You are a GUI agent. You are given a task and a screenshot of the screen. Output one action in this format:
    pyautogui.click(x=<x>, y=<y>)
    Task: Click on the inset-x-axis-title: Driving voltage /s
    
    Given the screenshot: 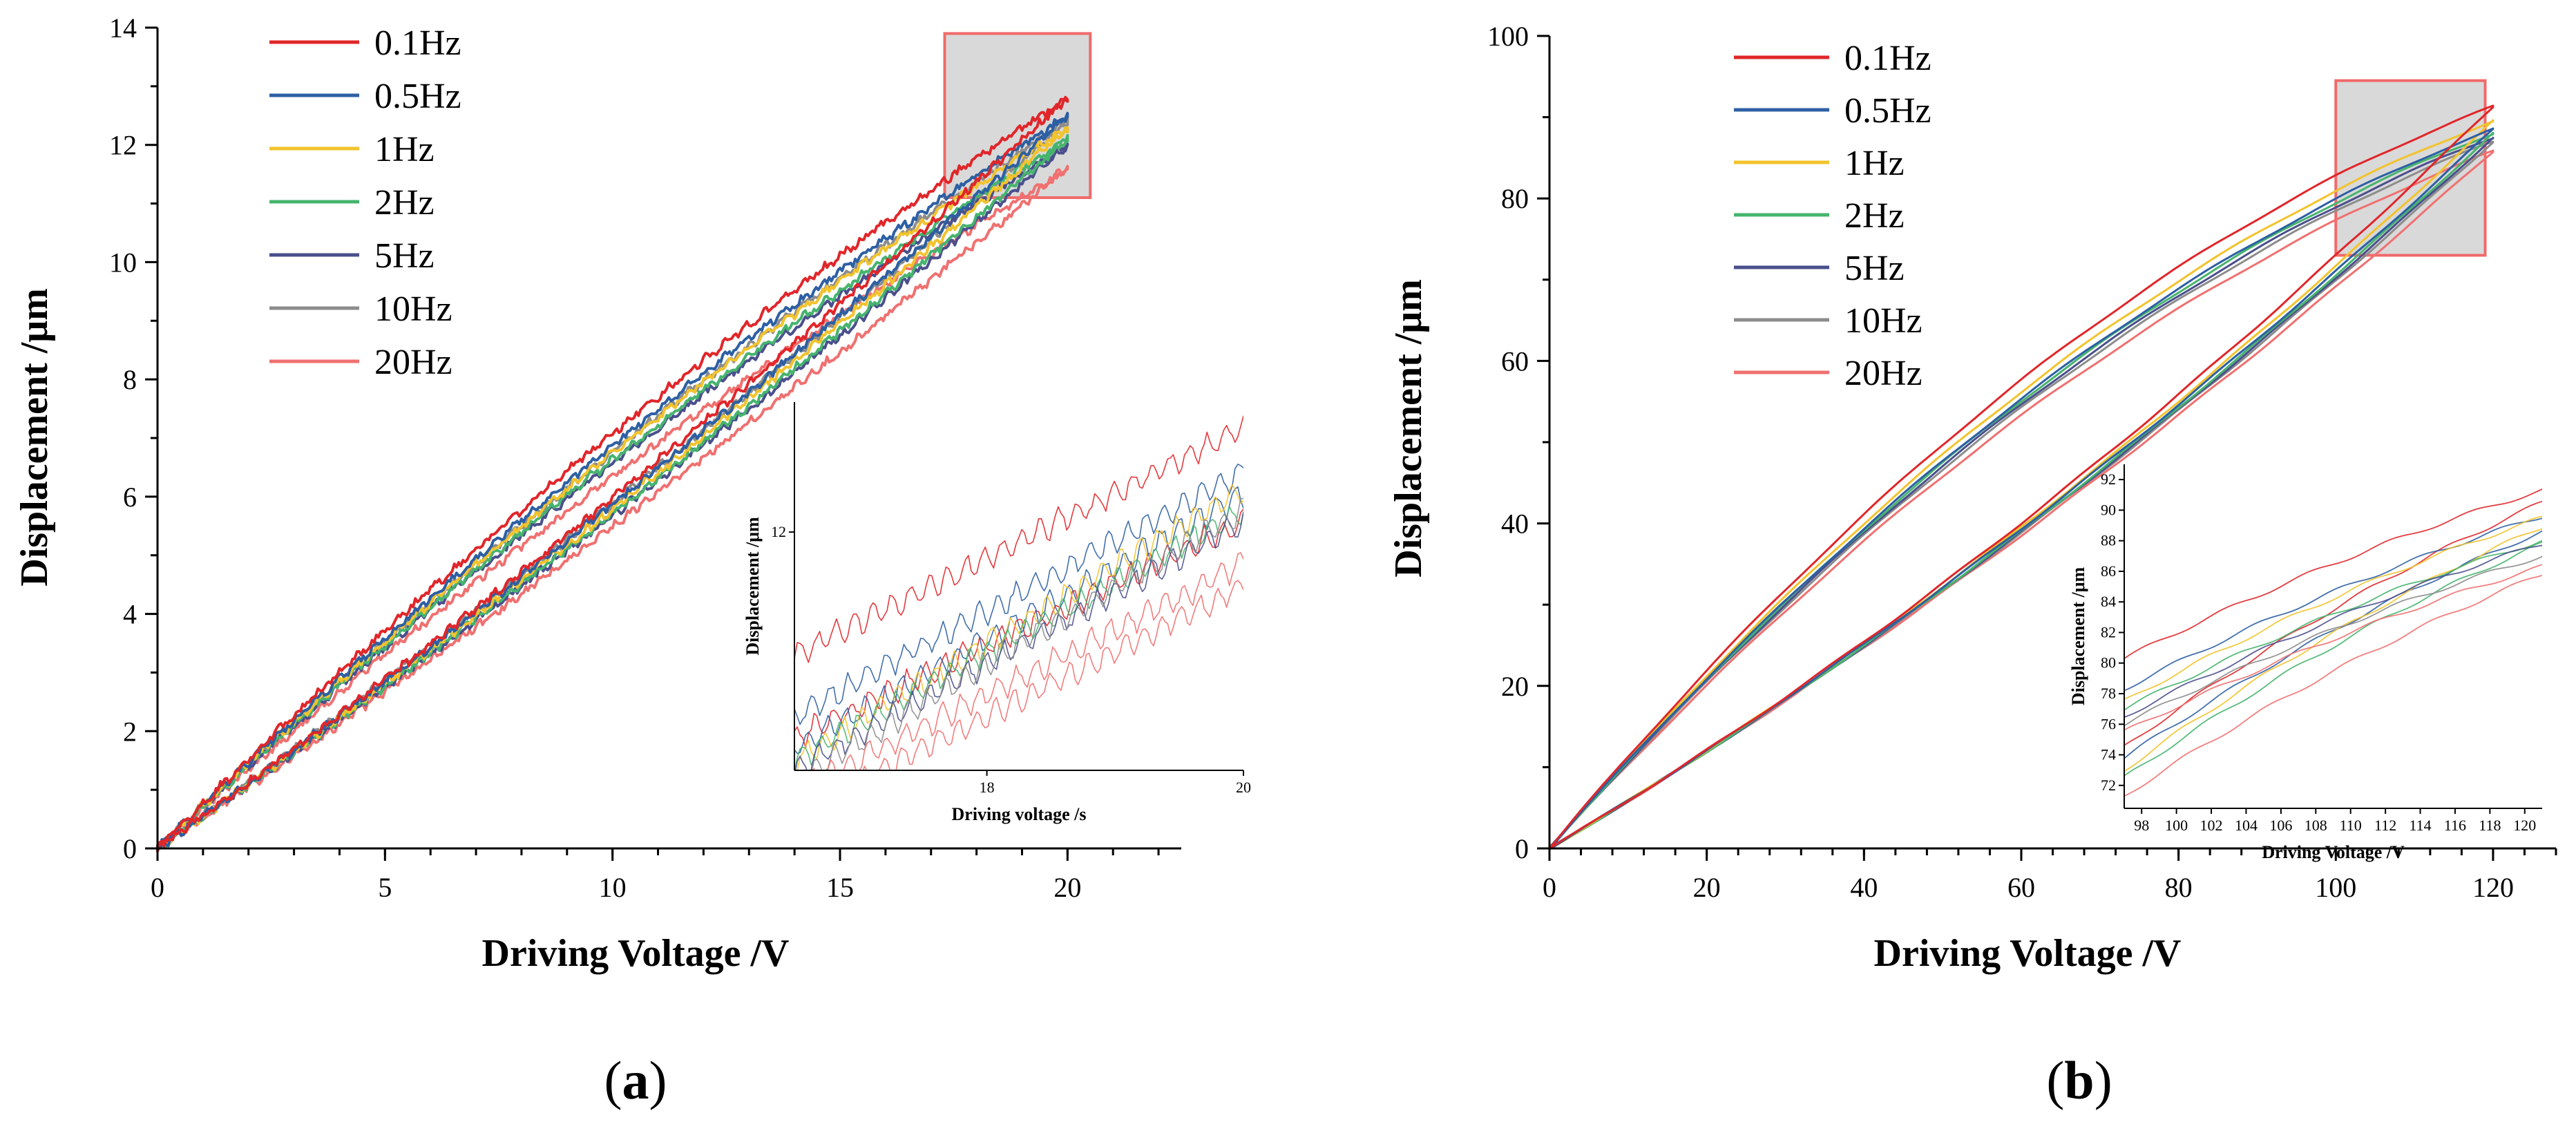 What is the action you would take?
    pyautogui.click(x=1020, y=814)
    